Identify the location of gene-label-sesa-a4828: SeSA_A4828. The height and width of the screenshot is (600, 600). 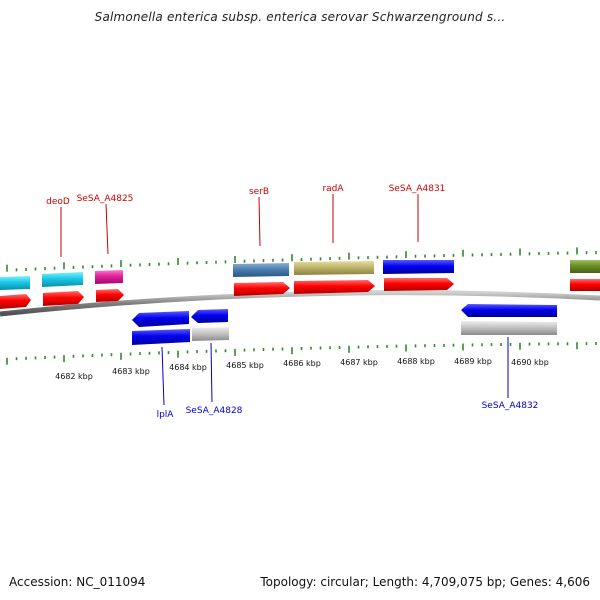
(214, 411).